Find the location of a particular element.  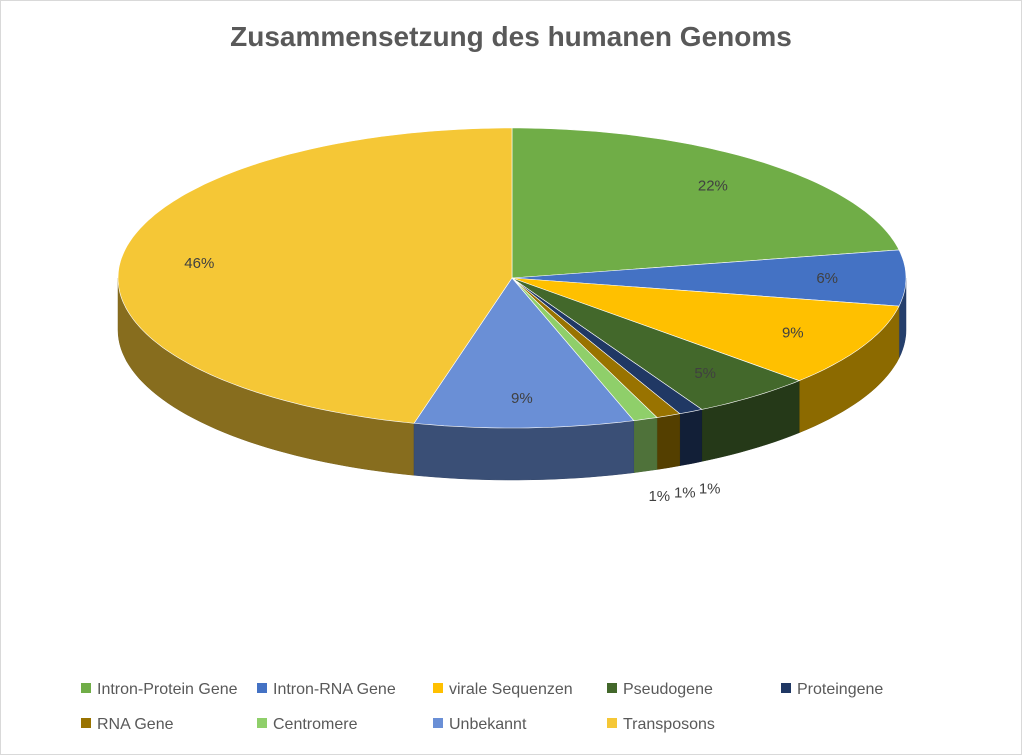

data-label-transposons: 46% is located at coordinates (199, 263).